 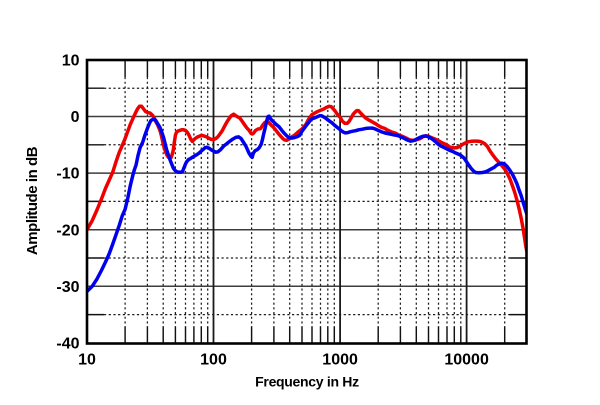 I want to click on svg-text: -30, so click(x=67, y=287).